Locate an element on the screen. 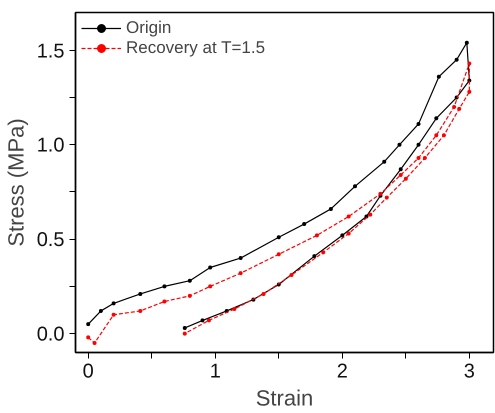 The width and height of the screenshot is (495, 413). legend-label: Origin is located at coordinates (149, 28).